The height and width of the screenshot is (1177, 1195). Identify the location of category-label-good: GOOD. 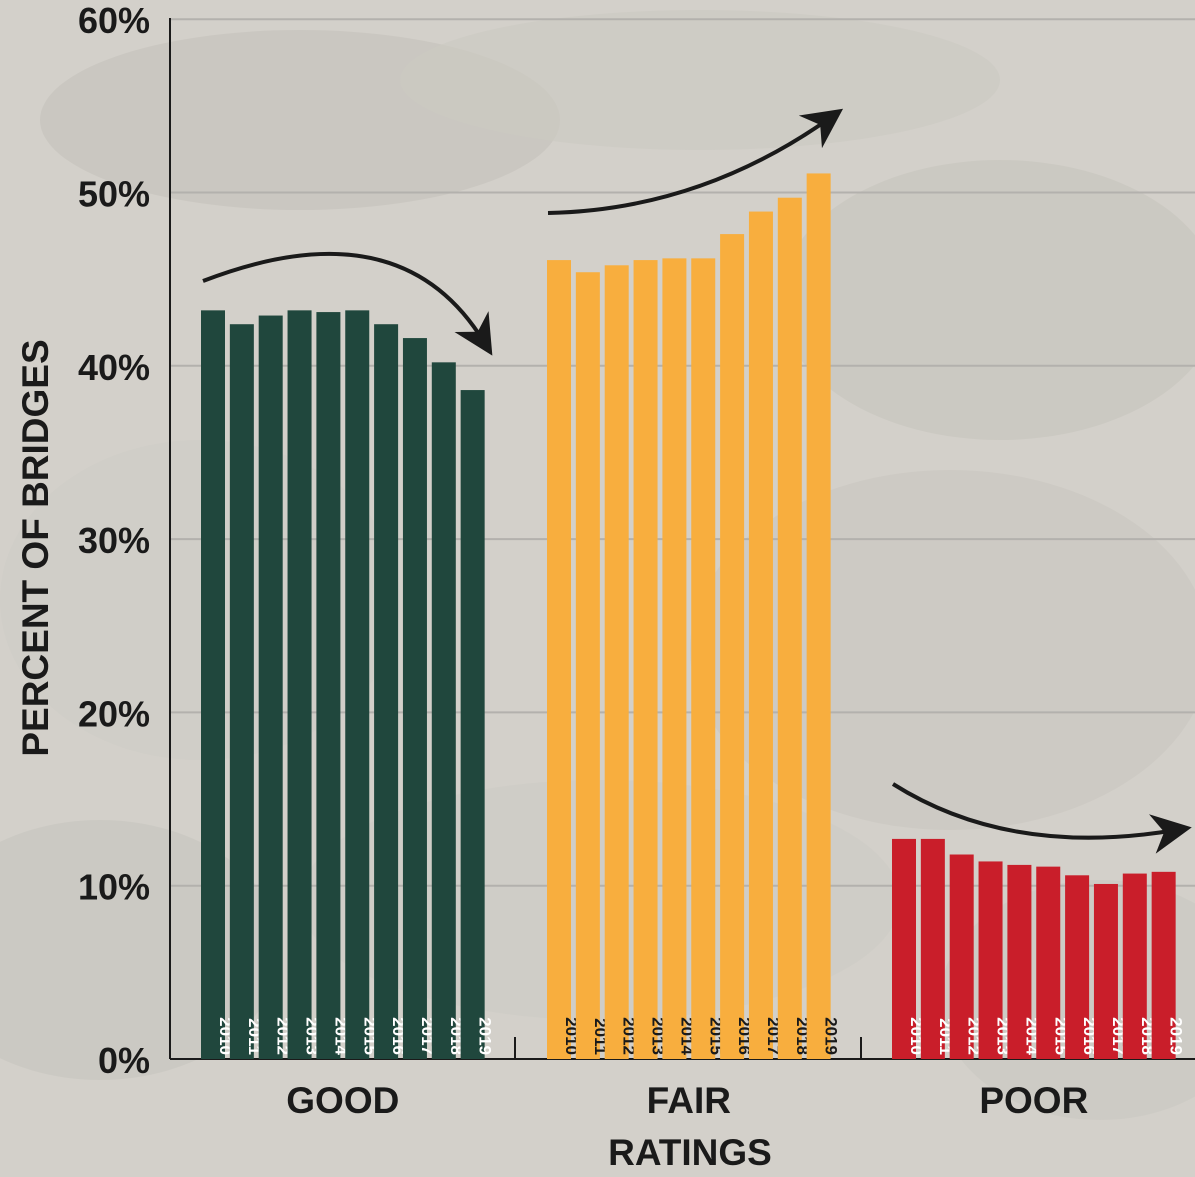
(342, 1100).